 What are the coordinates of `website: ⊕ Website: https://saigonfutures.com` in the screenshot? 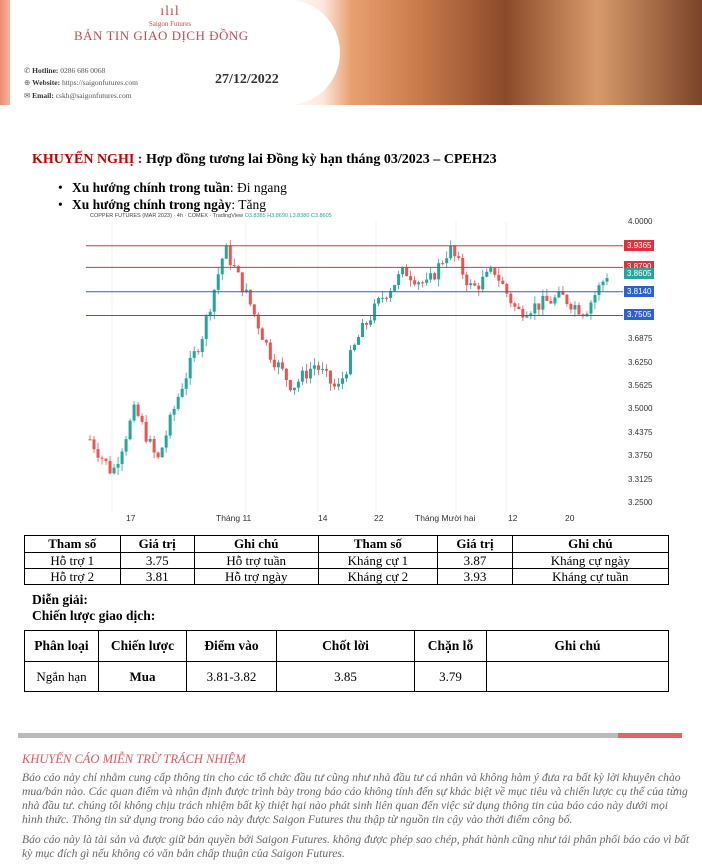 It's located at (81, 82).